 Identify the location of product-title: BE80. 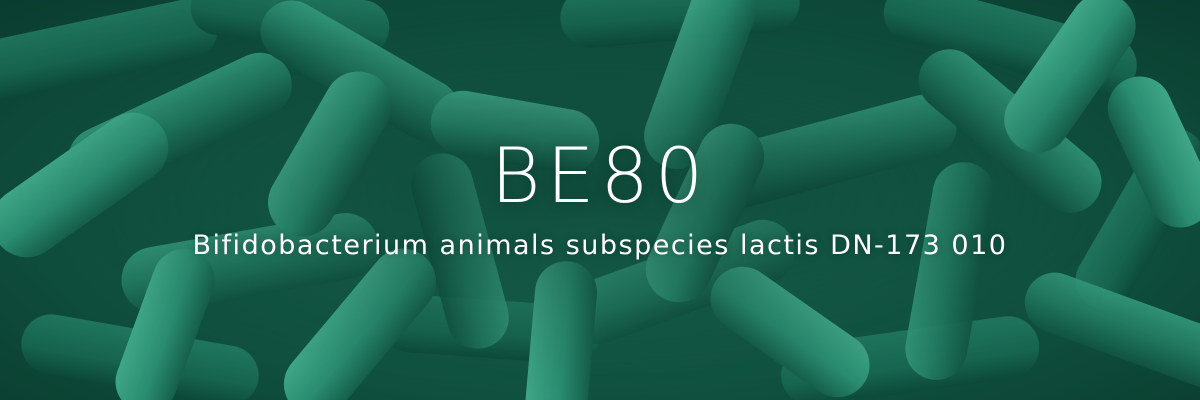
(600, 175).